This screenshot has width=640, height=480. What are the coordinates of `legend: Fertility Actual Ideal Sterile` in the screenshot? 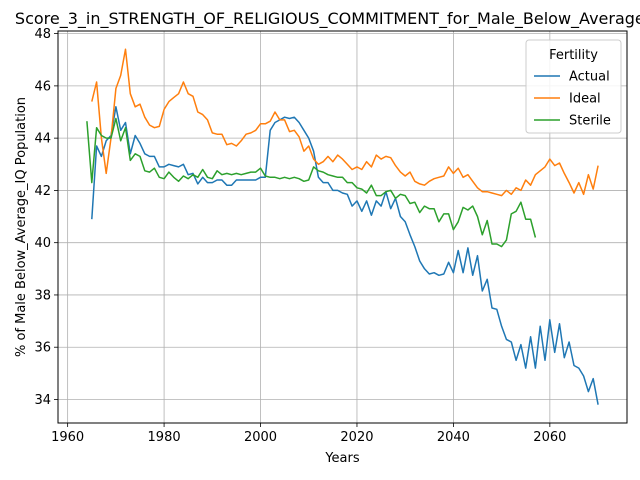 It's located at (573, 86).